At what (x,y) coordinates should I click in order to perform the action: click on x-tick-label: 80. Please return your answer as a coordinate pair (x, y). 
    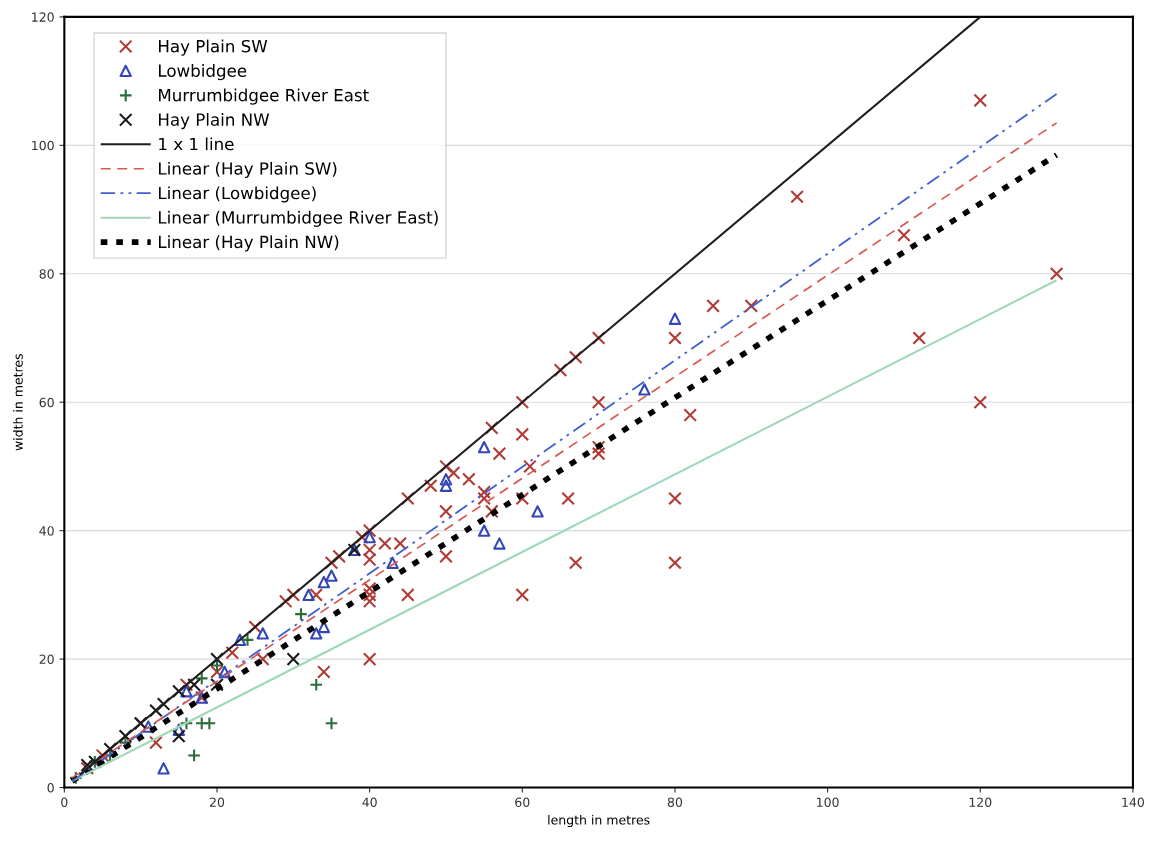
    Looking at the image, I should click on (675, 802).